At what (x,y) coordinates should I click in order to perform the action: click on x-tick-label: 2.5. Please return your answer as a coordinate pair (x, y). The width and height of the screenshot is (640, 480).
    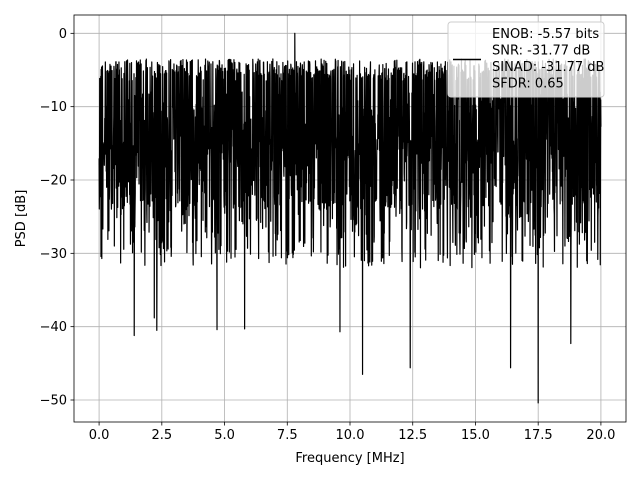
    Looking at the image, I should click on (161, 435).